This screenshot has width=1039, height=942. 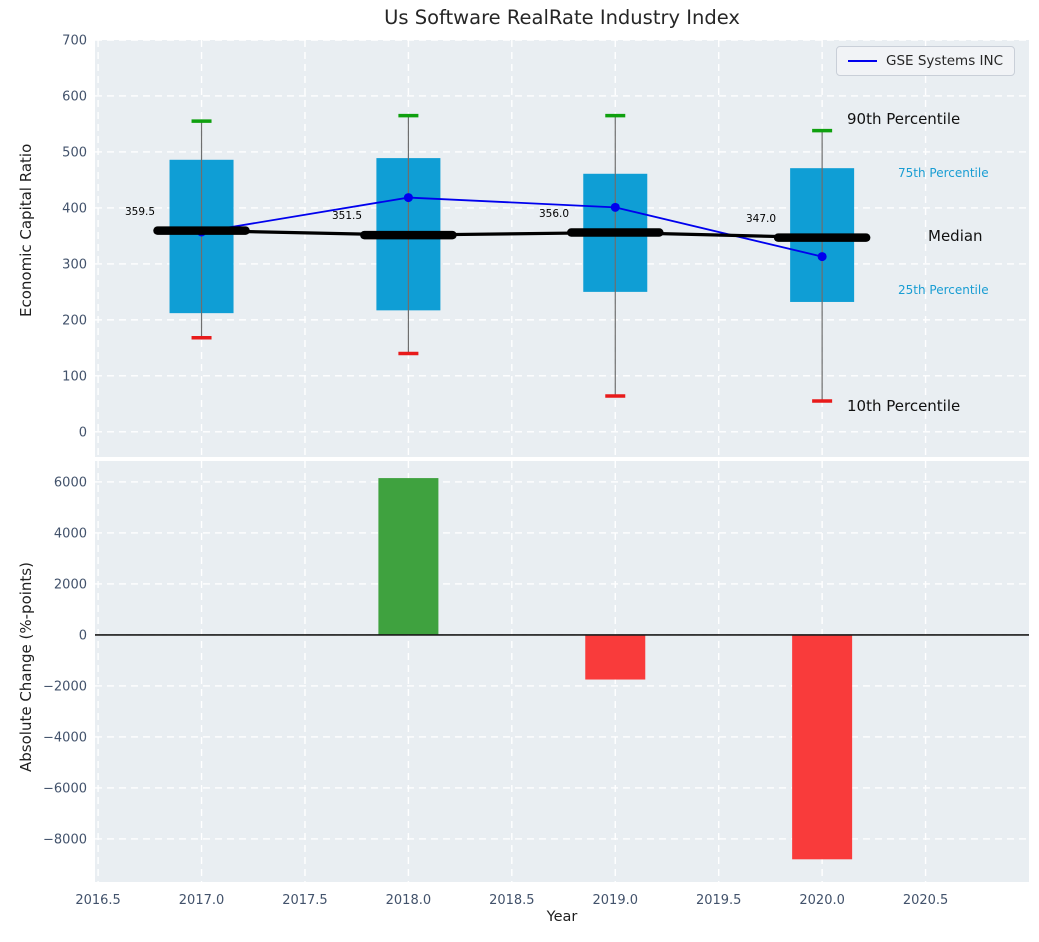 I want to click on bottom-ytick-label: 2000, so click(x=70, y=584).